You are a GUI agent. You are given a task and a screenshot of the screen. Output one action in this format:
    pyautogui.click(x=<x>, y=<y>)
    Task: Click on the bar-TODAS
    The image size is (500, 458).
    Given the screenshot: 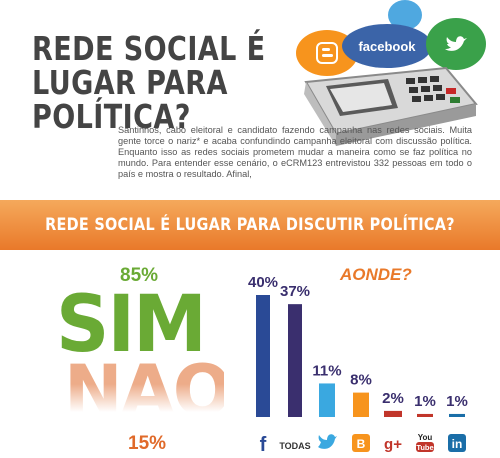 What is the action you would take?
    pyautogui.click(x=295, y=360)
    